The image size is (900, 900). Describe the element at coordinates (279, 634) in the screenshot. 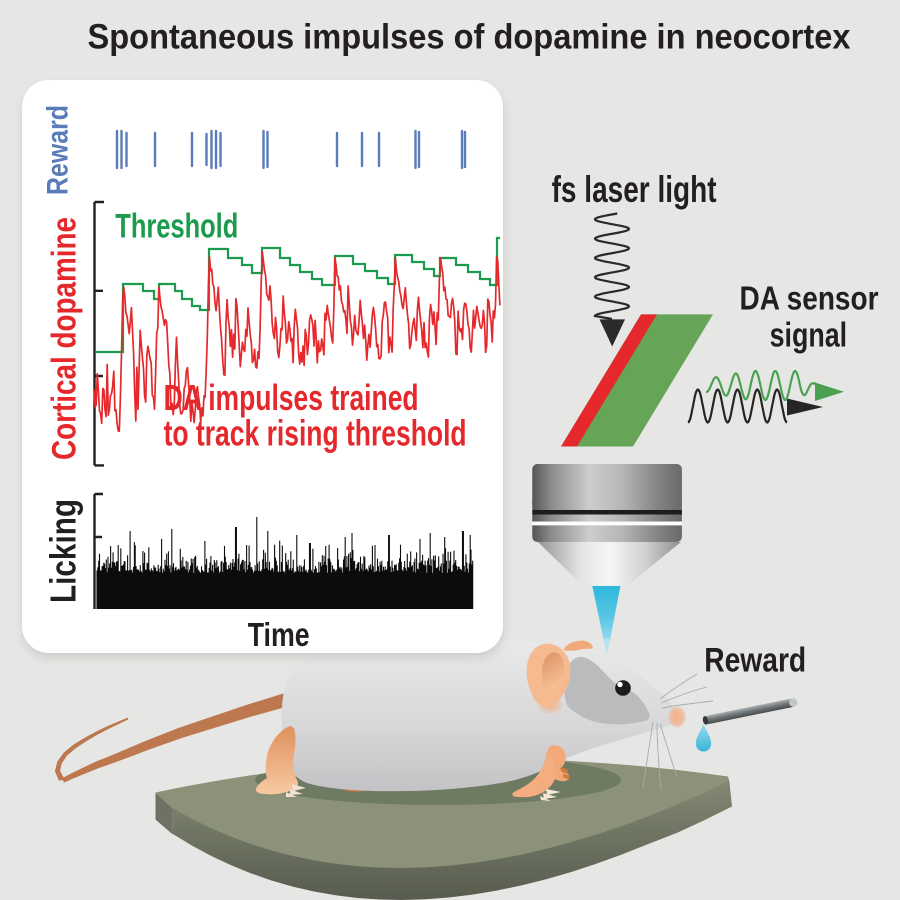

I see `svg-text: Time` at that location.